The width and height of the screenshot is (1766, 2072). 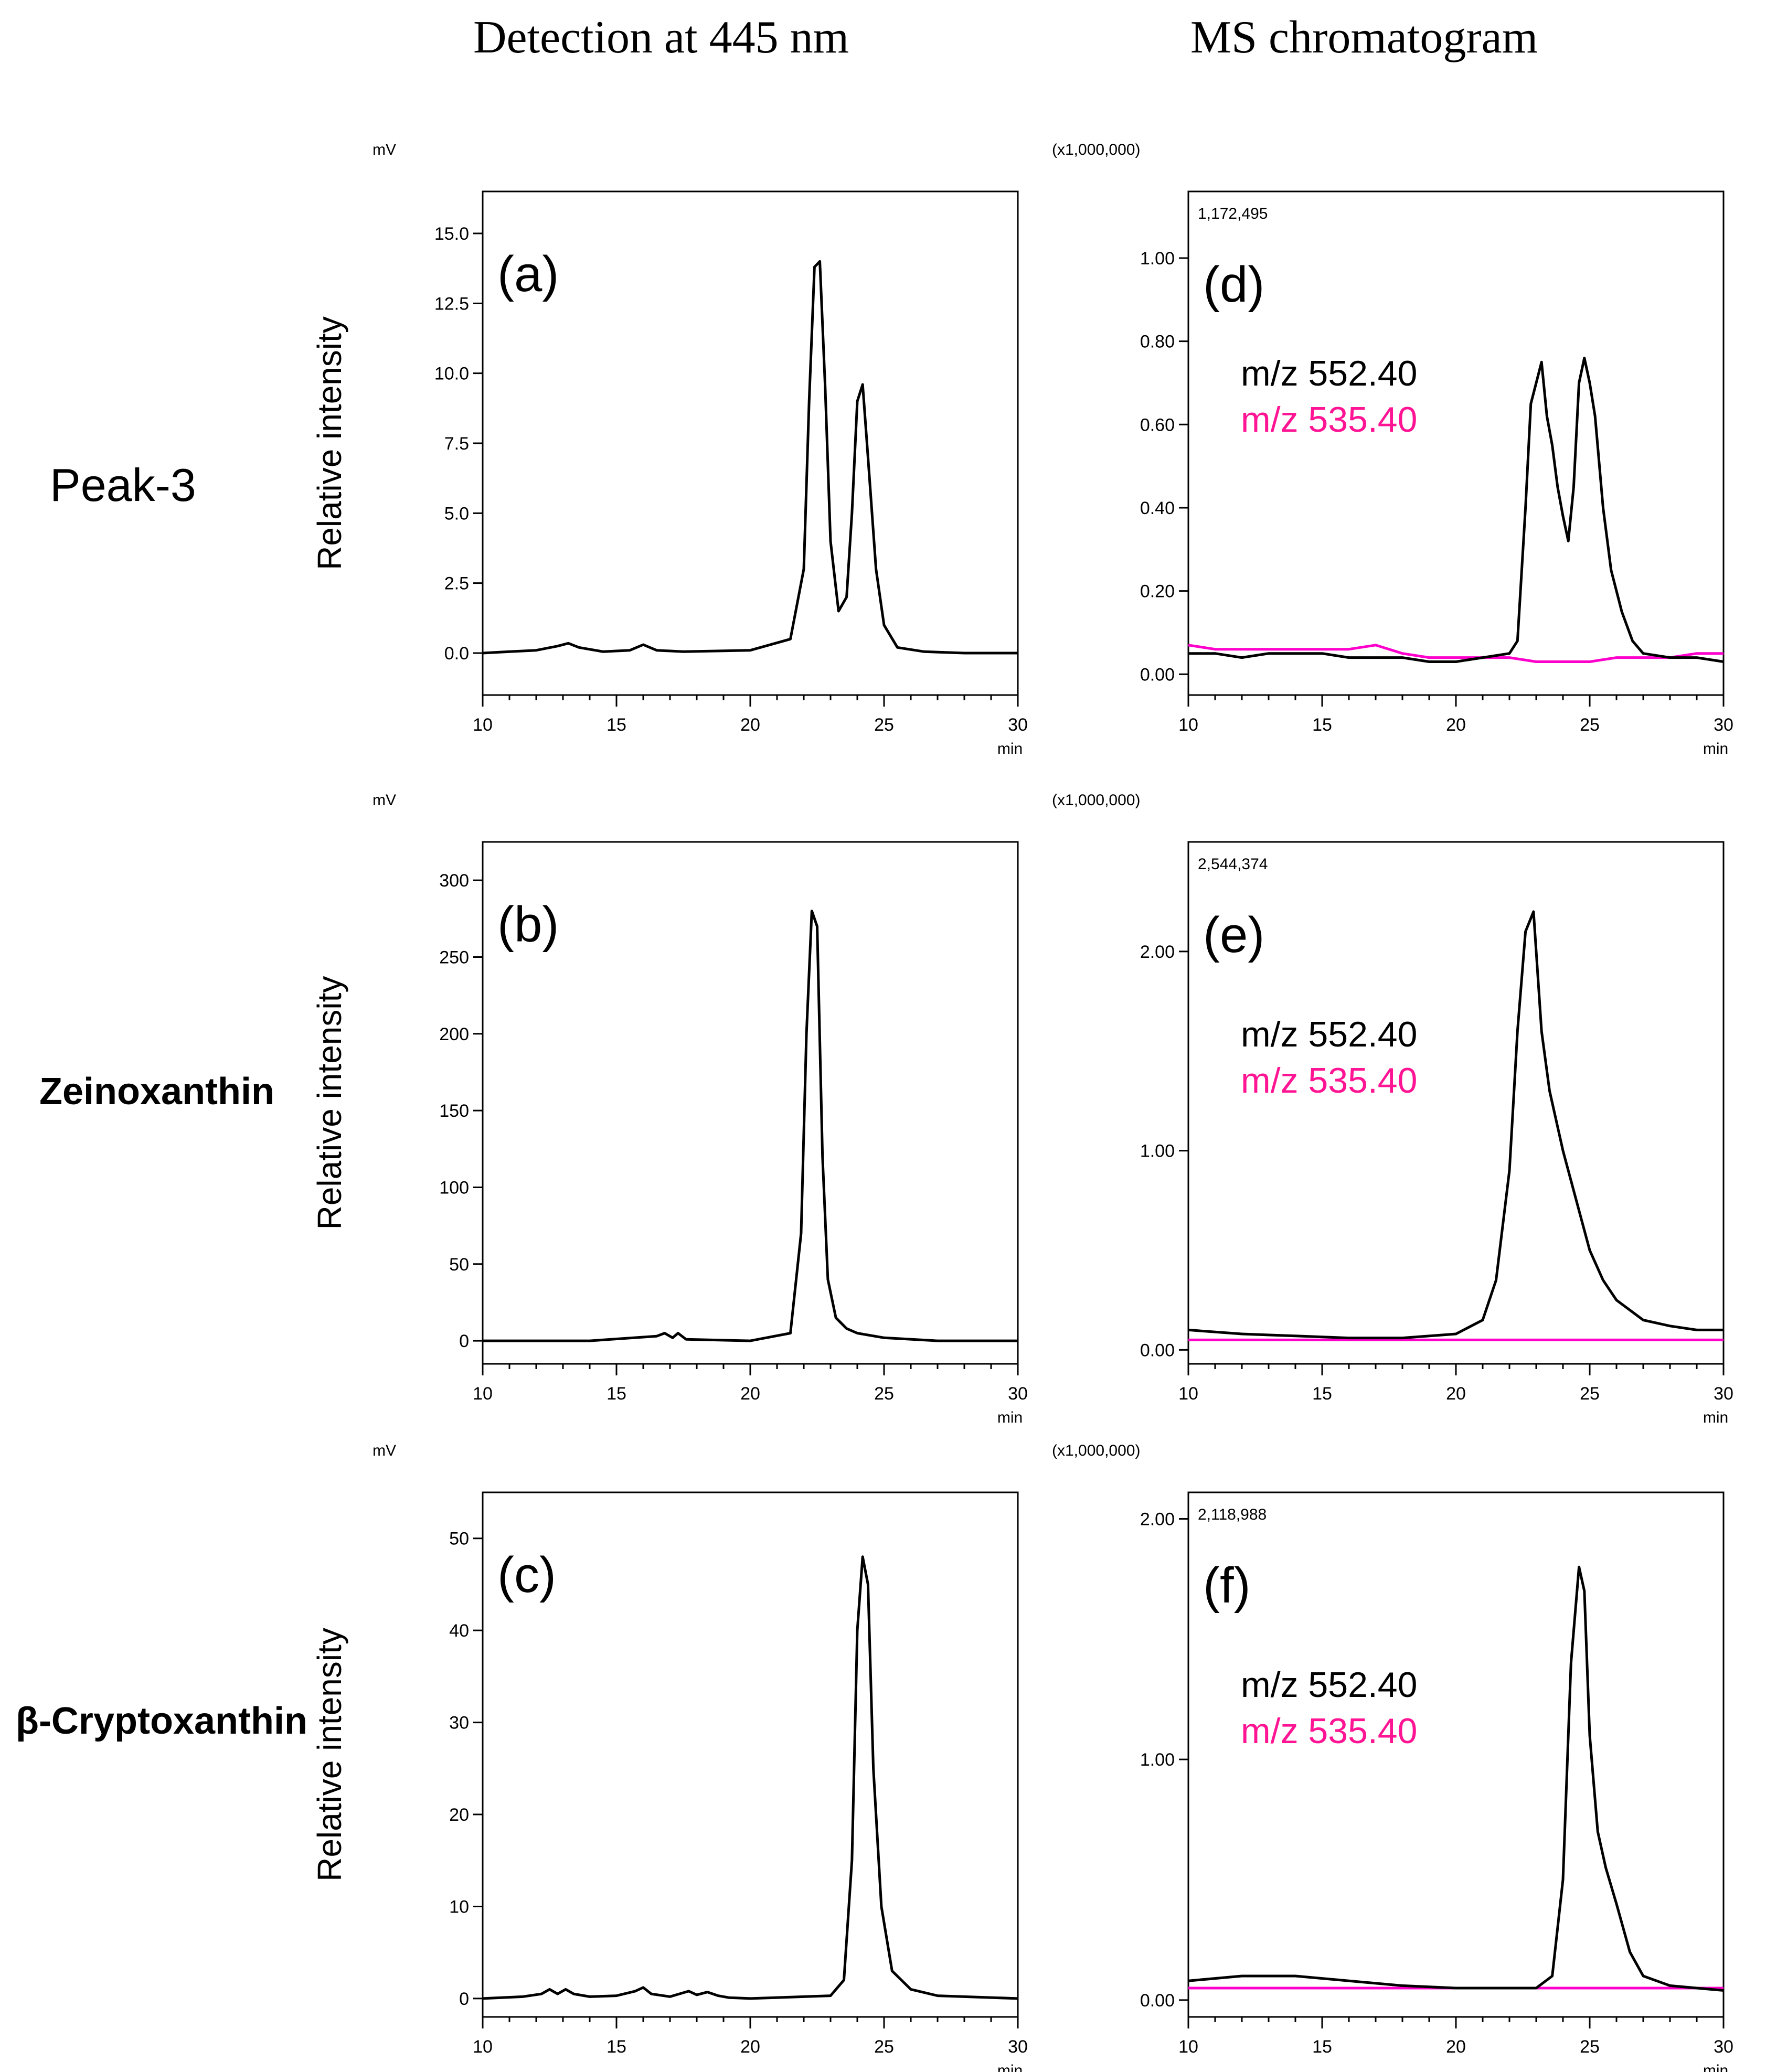 I want to click on y-tick-label: 40, so click(x=459, y=1631).